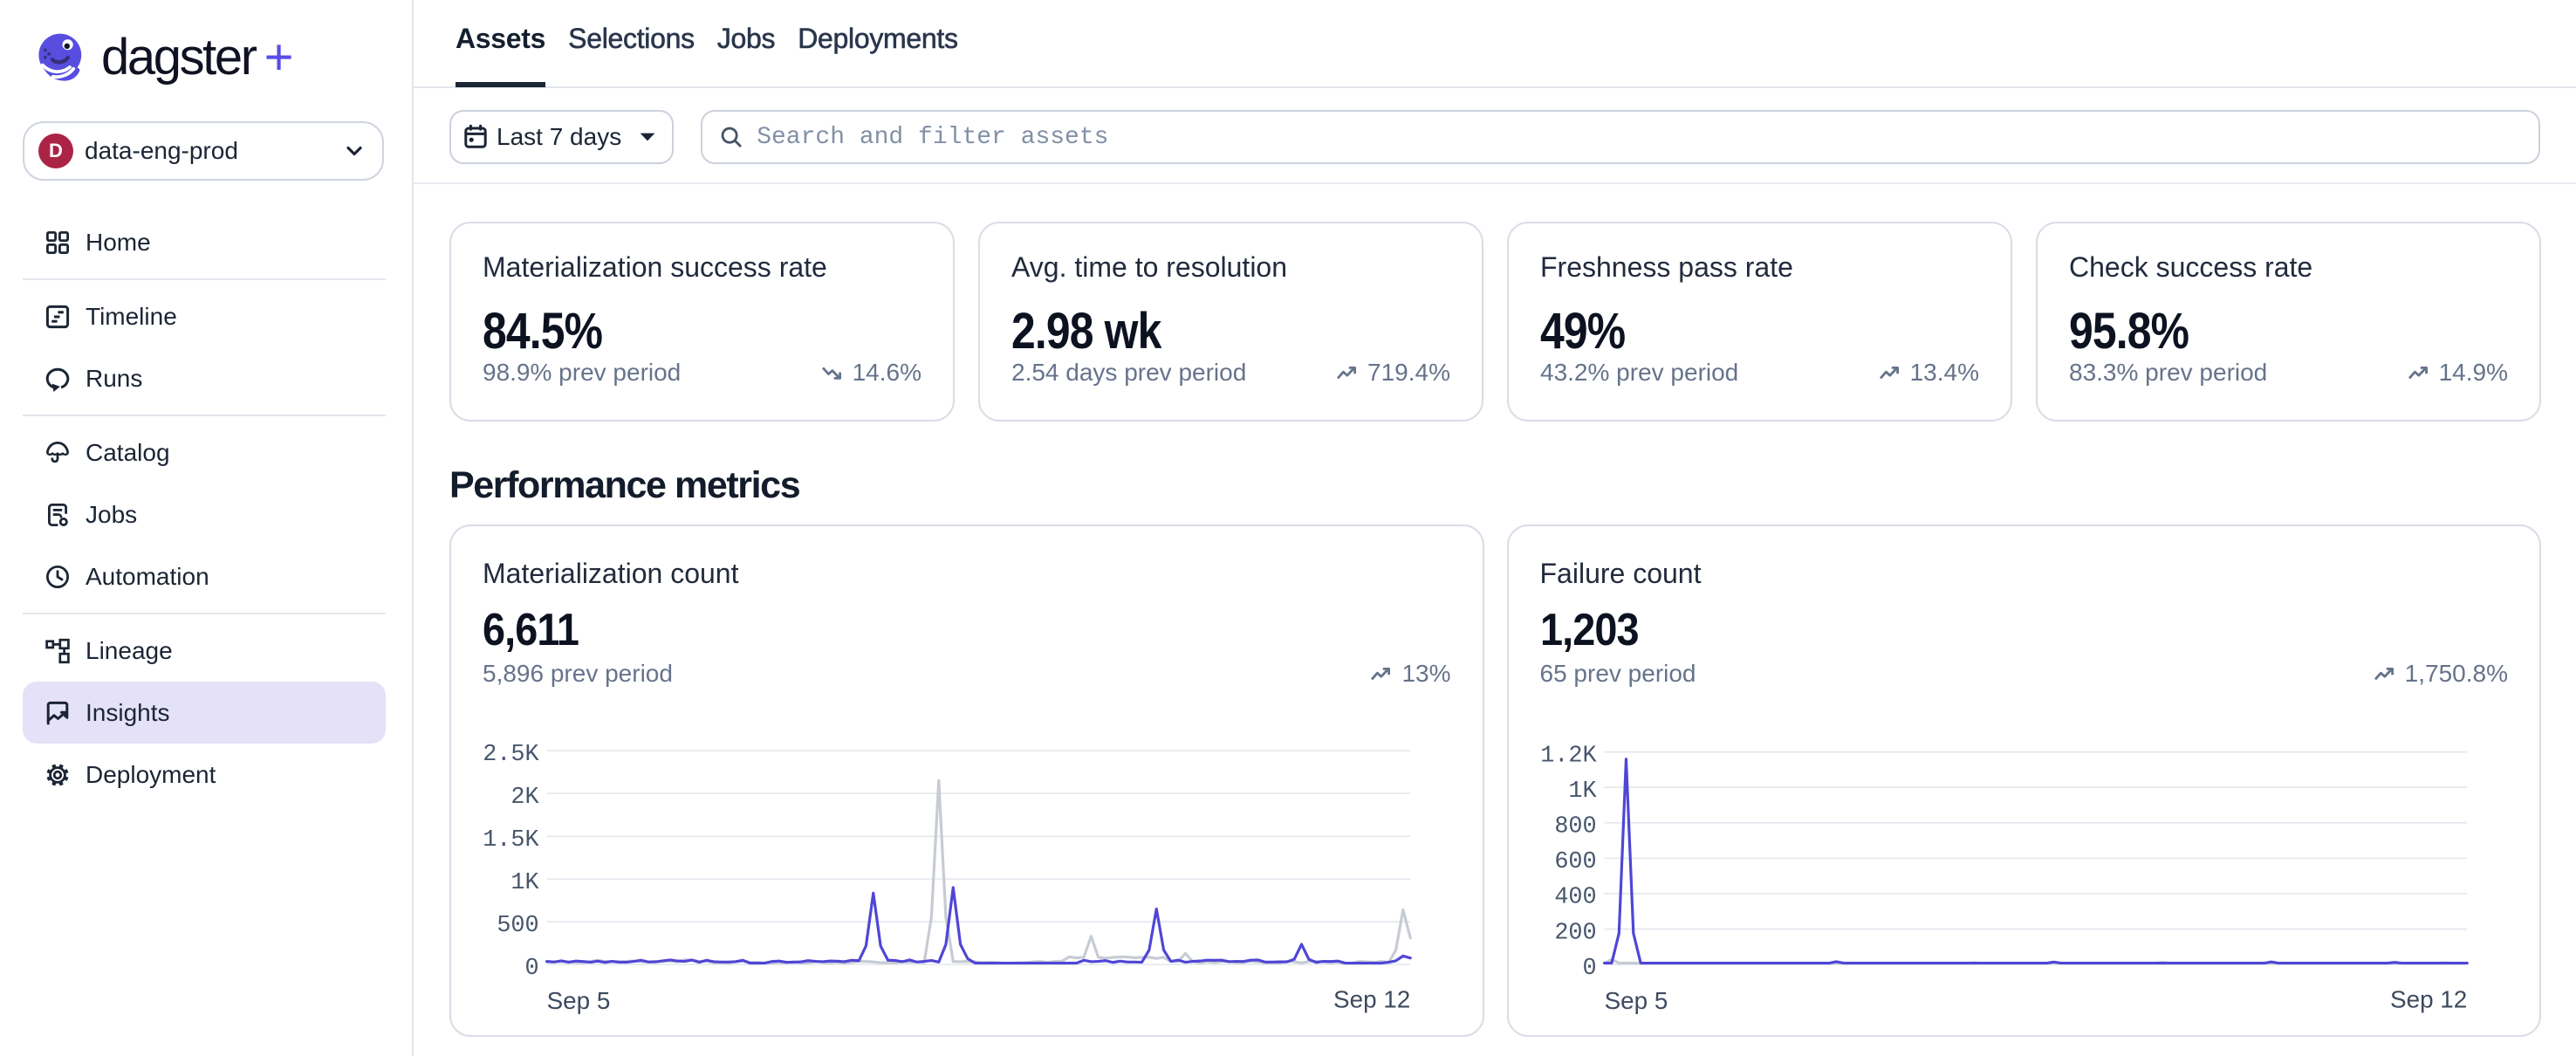 The image size is (2576, 1056). I want to click on svg-text: 600, so click(1575, 862).